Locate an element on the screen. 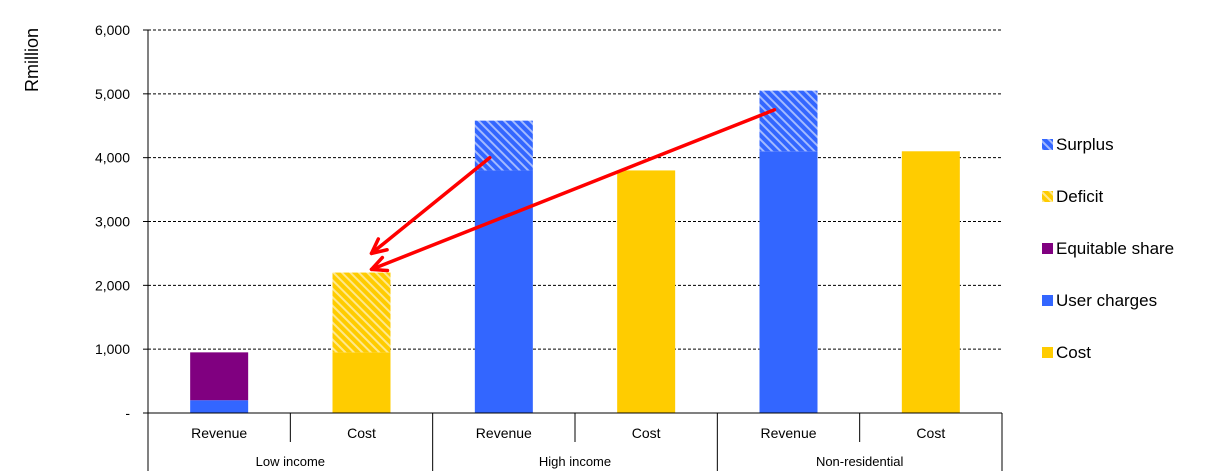  legend-item: Equitable share is located at coordinates (1108, 248).